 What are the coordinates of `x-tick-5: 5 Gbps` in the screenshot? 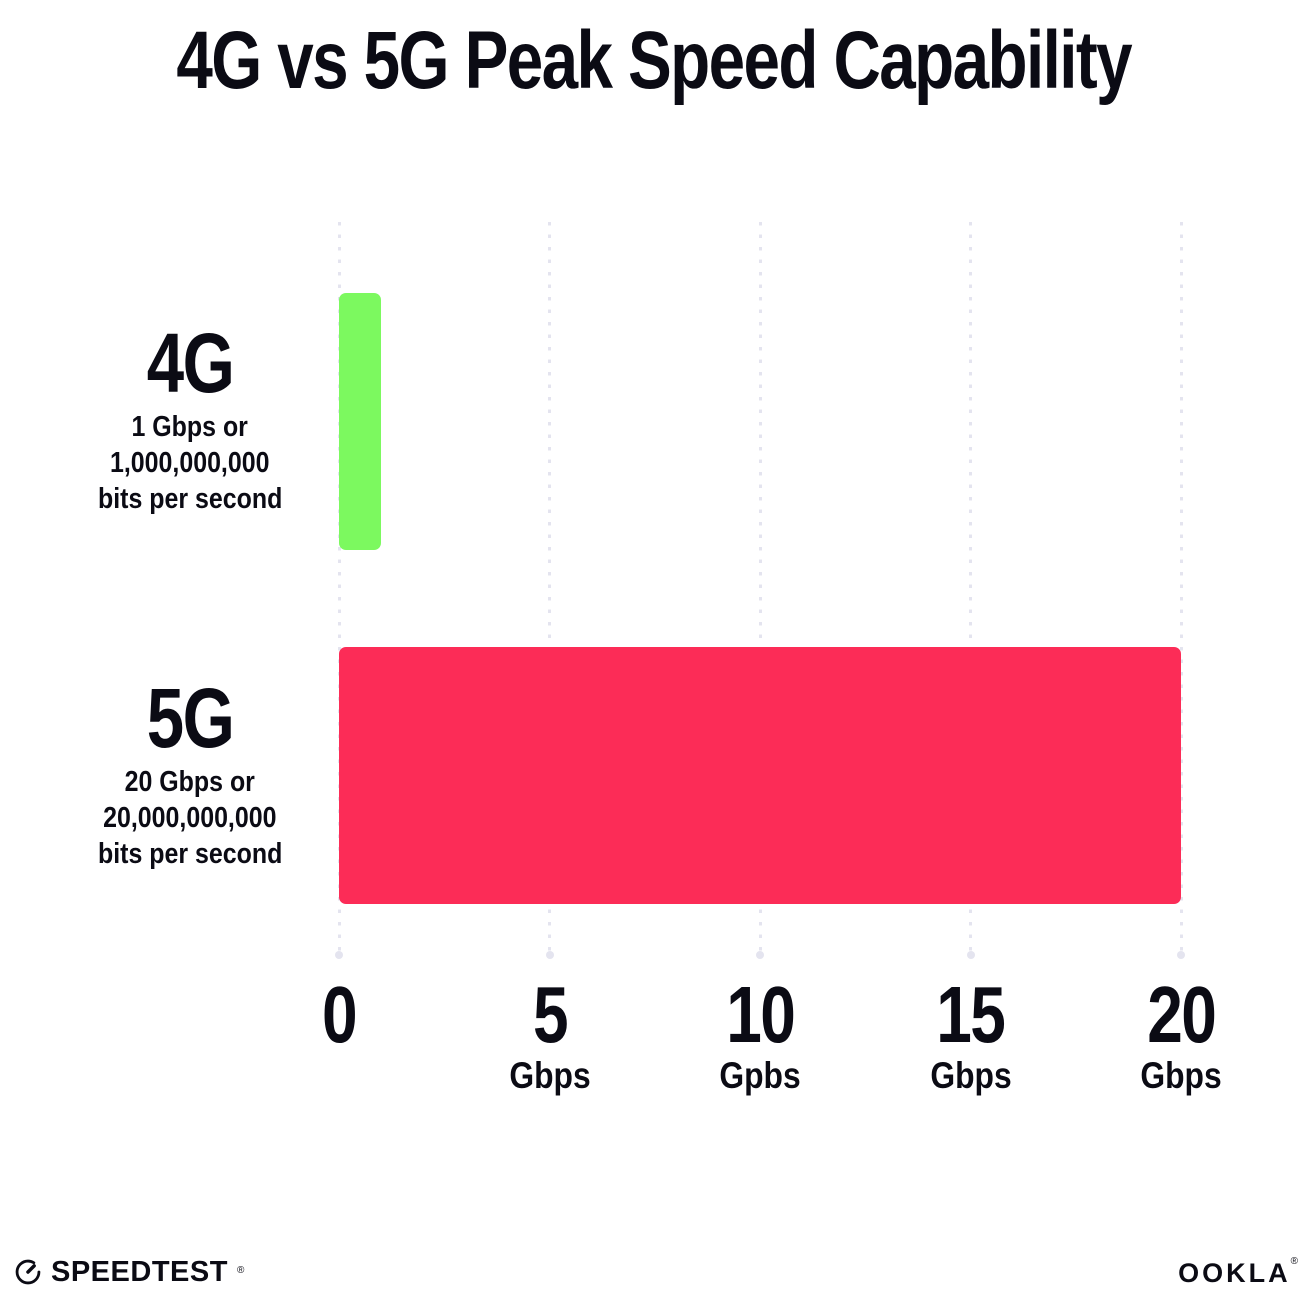 It's located at (549, 1035).